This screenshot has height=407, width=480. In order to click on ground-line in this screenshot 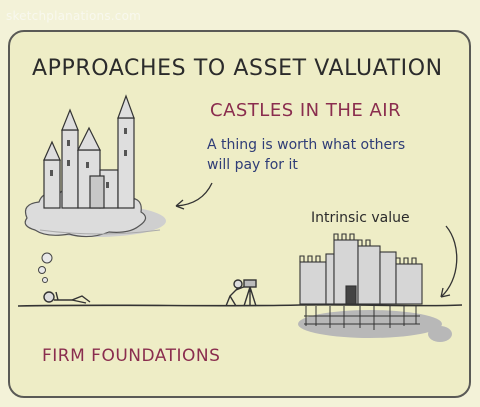, I will do `click(240, 305)`.